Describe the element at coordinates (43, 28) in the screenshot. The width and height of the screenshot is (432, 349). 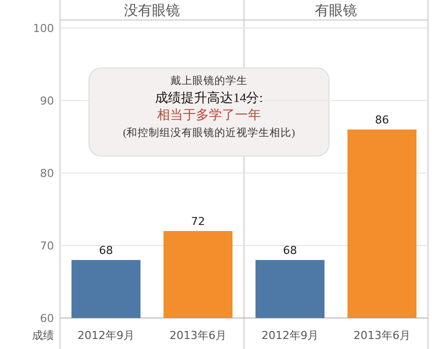
I see `y-tick-label: 100` at that location.